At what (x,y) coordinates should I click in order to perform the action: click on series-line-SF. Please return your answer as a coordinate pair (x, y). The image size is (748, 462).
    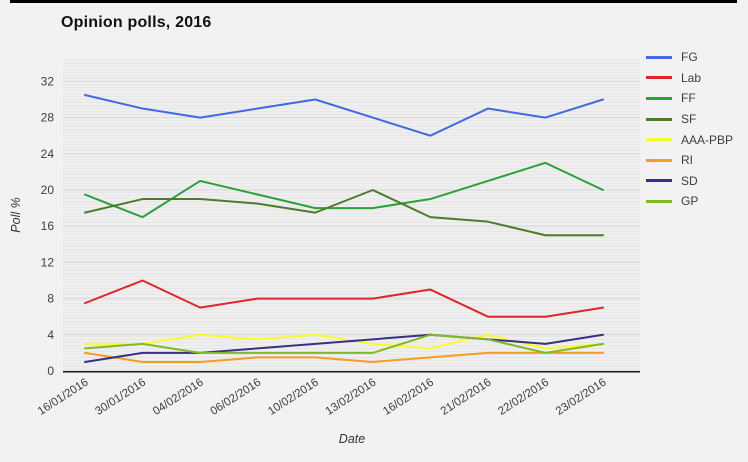
    Looking at the image, I should click on (344, 213).